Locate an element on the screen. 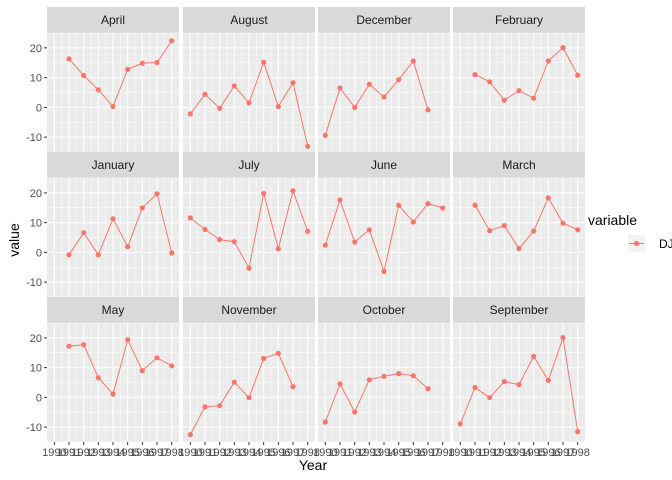 This screenshot has width=672, height=480. y-axis-title: value is located at coordinates (14, 240).